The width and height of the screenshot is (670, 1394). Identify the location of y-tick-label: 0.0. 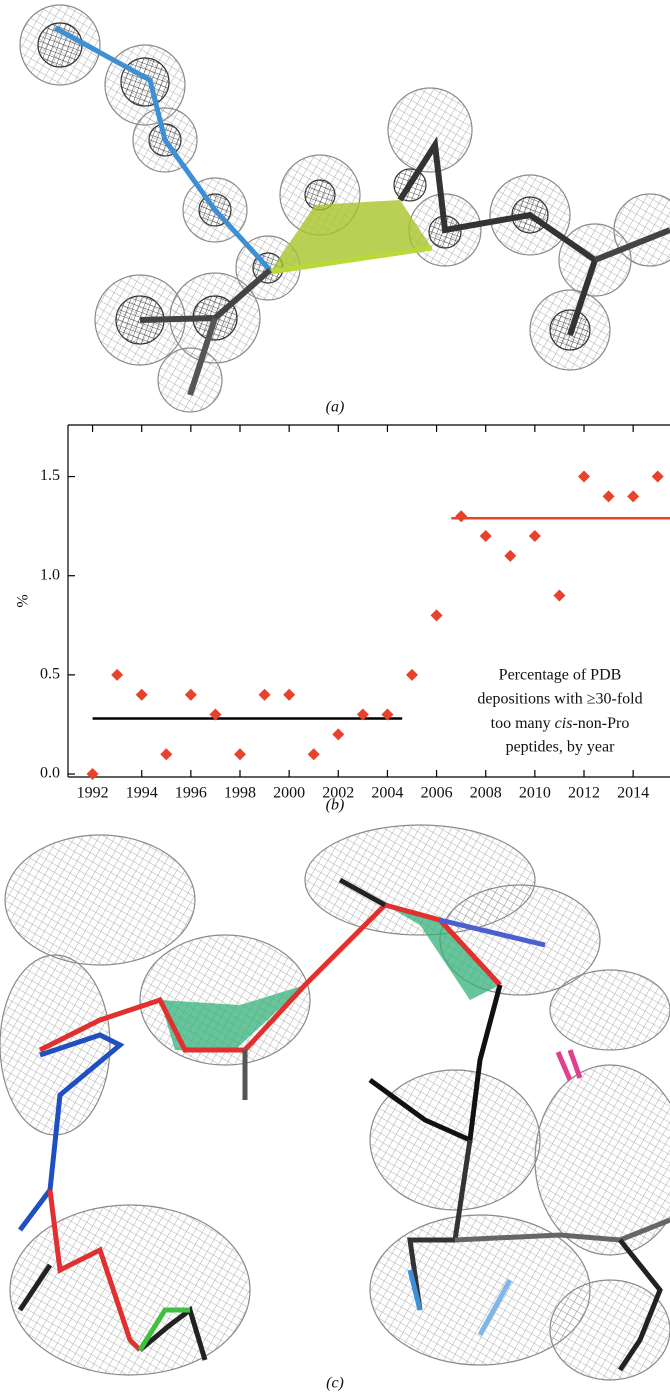
(50, 773).